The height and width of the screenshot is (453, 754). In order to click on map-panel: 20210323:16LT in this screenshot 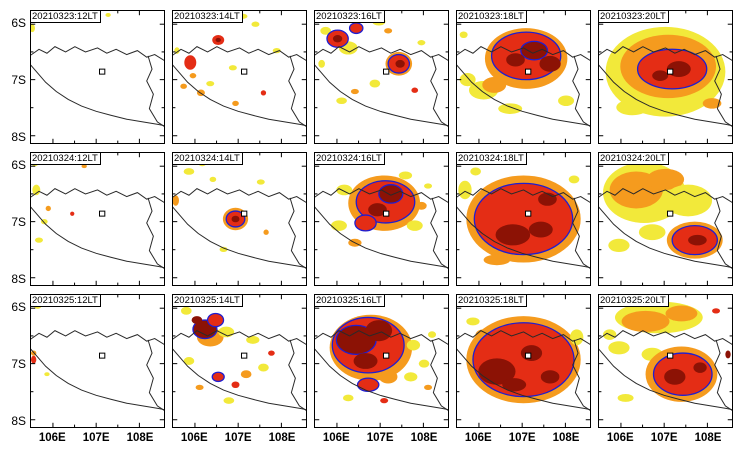, I will do `click(381, 77)`.